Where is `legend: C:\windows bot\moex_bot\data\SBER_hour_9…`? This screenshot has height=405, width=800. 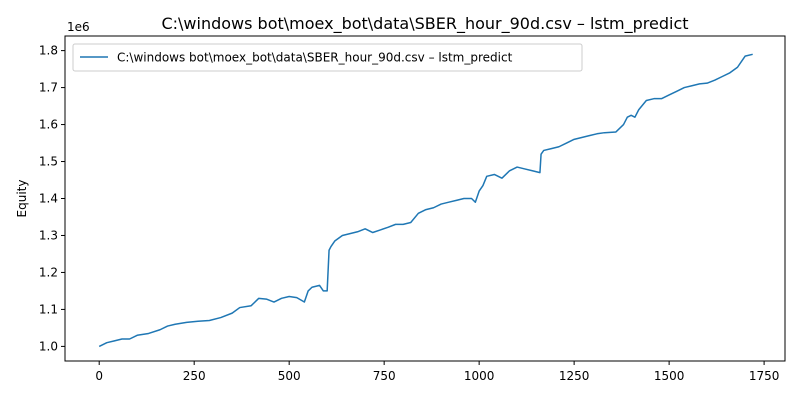
legend: C:\windows bot\moex_bot\data\SBER_hour_9… is located at coordinates (327, 57).